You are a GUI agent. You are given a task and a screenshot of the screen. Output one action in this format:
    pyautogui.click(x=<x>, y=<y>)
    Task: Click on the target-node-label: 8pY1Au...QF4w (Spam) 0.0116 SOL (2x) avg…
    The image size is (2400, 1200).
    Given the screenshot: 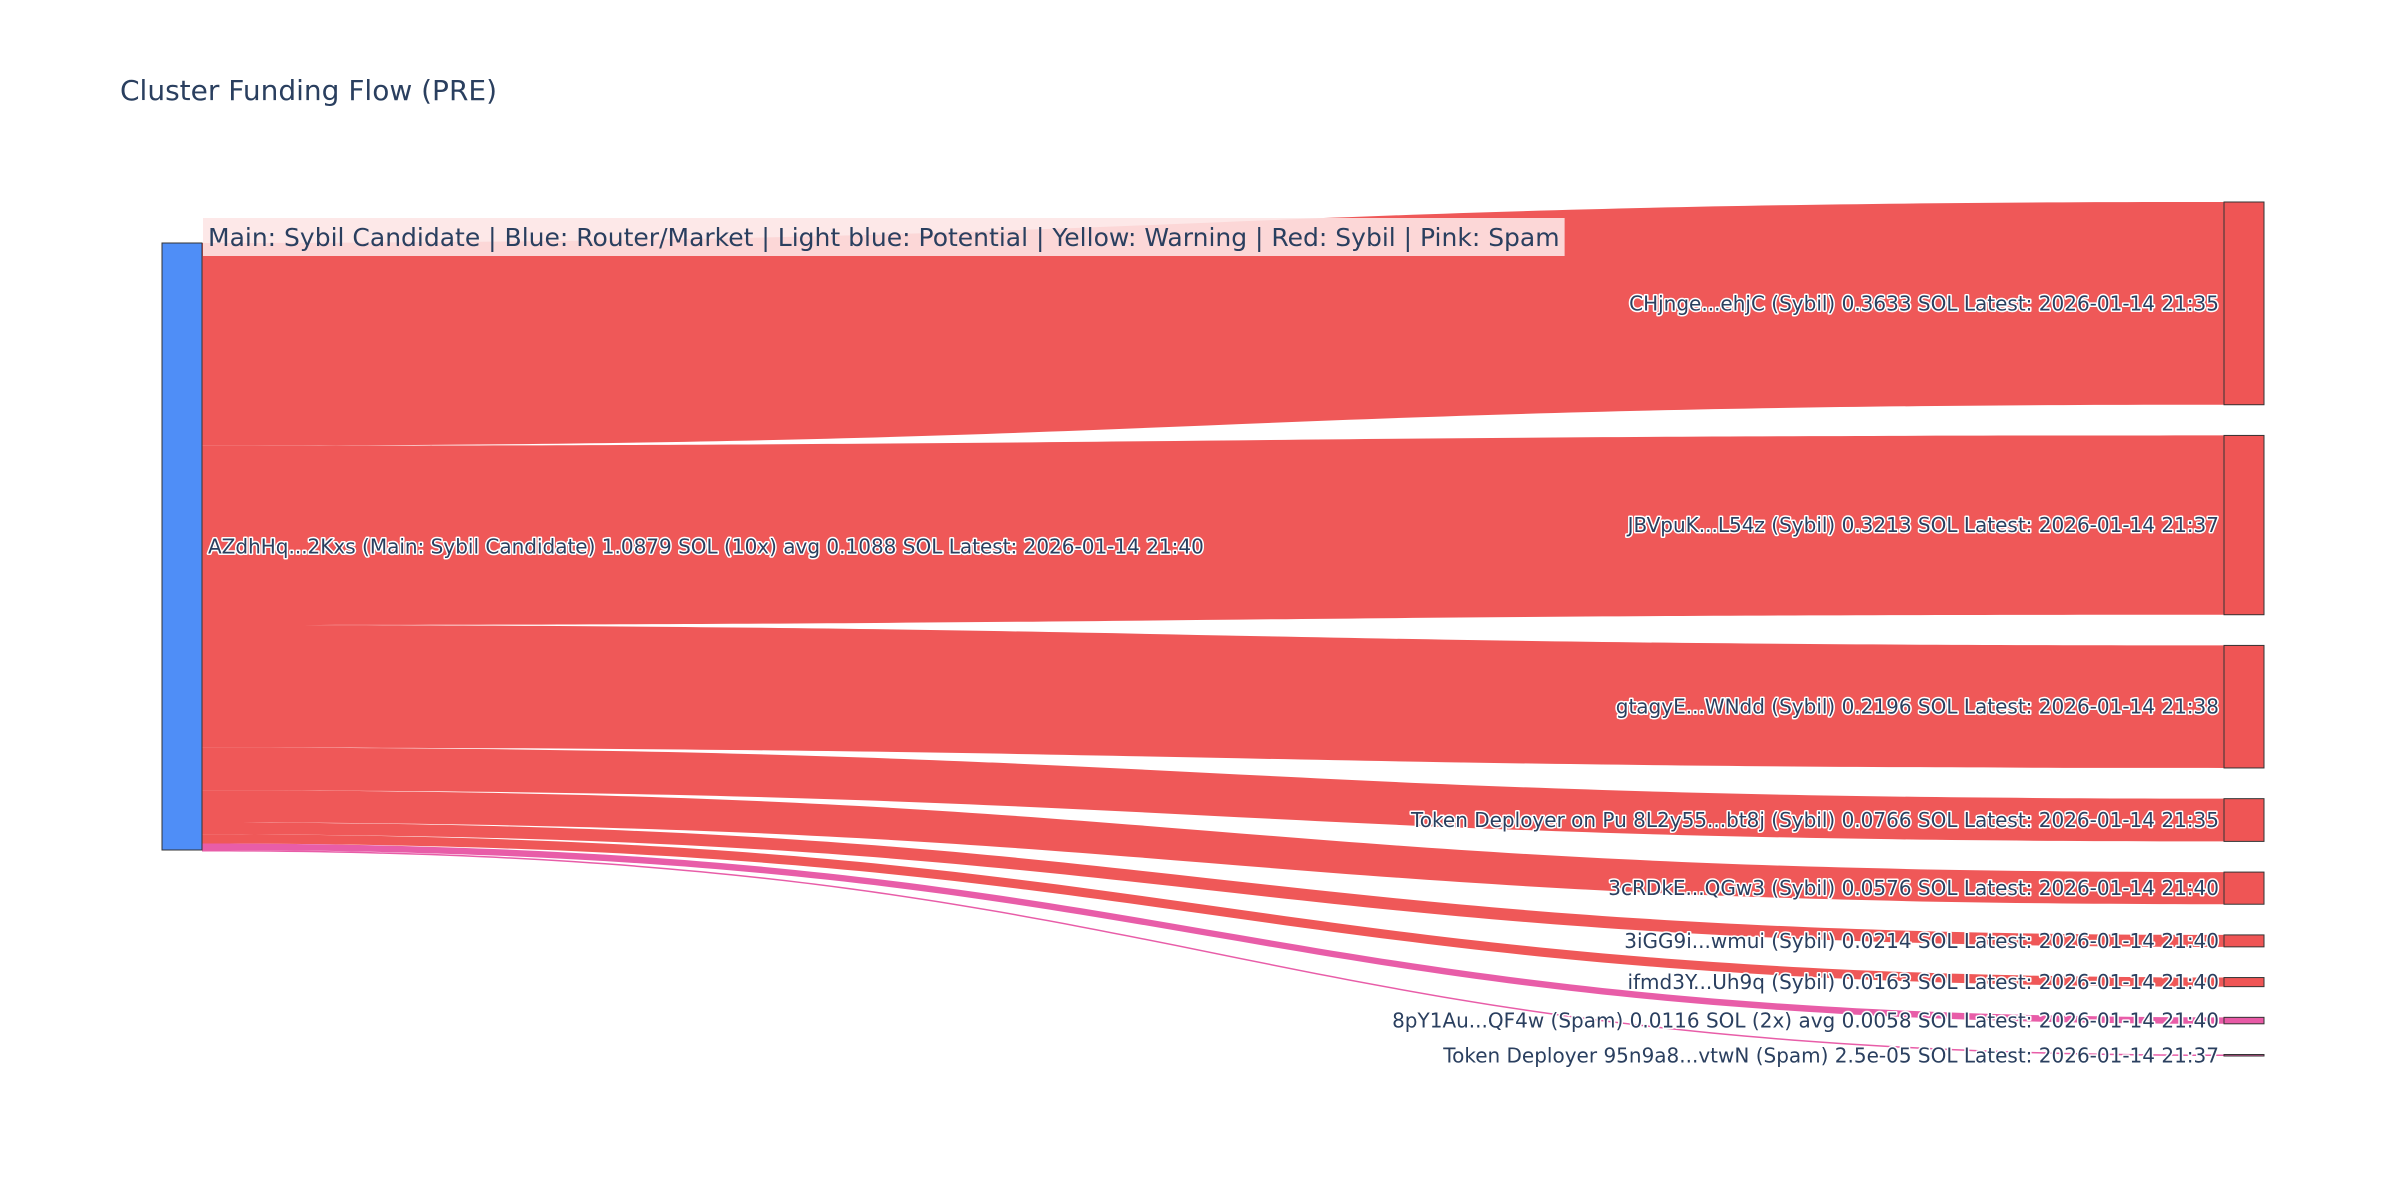 What is the action you would take?
    pyautogui.click(x=1805, y=1021)
    